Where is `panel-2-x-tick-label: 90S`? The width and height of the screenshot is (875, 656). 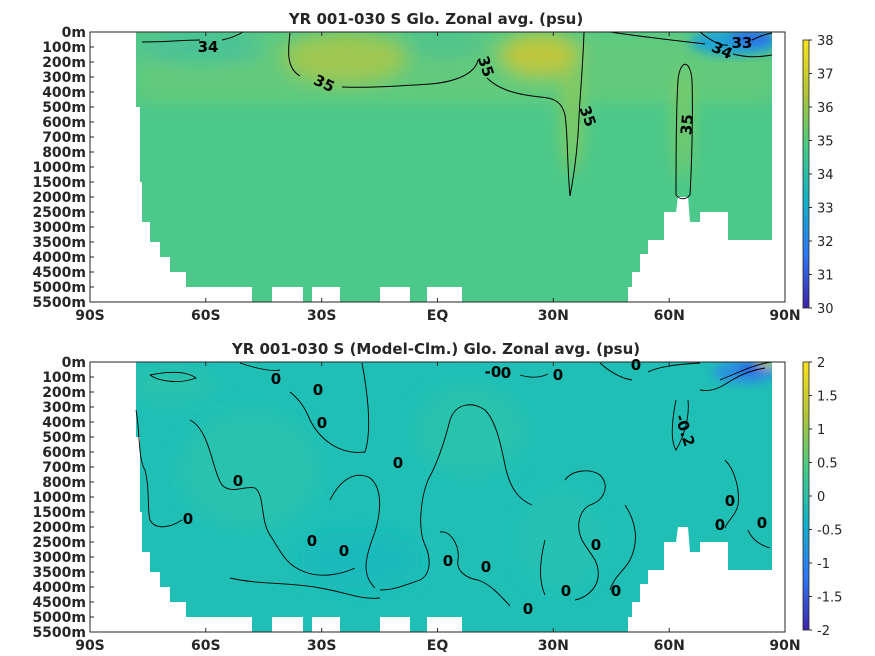
panel-2-x-tick-label: 90S is located at coordinates (90, 646).